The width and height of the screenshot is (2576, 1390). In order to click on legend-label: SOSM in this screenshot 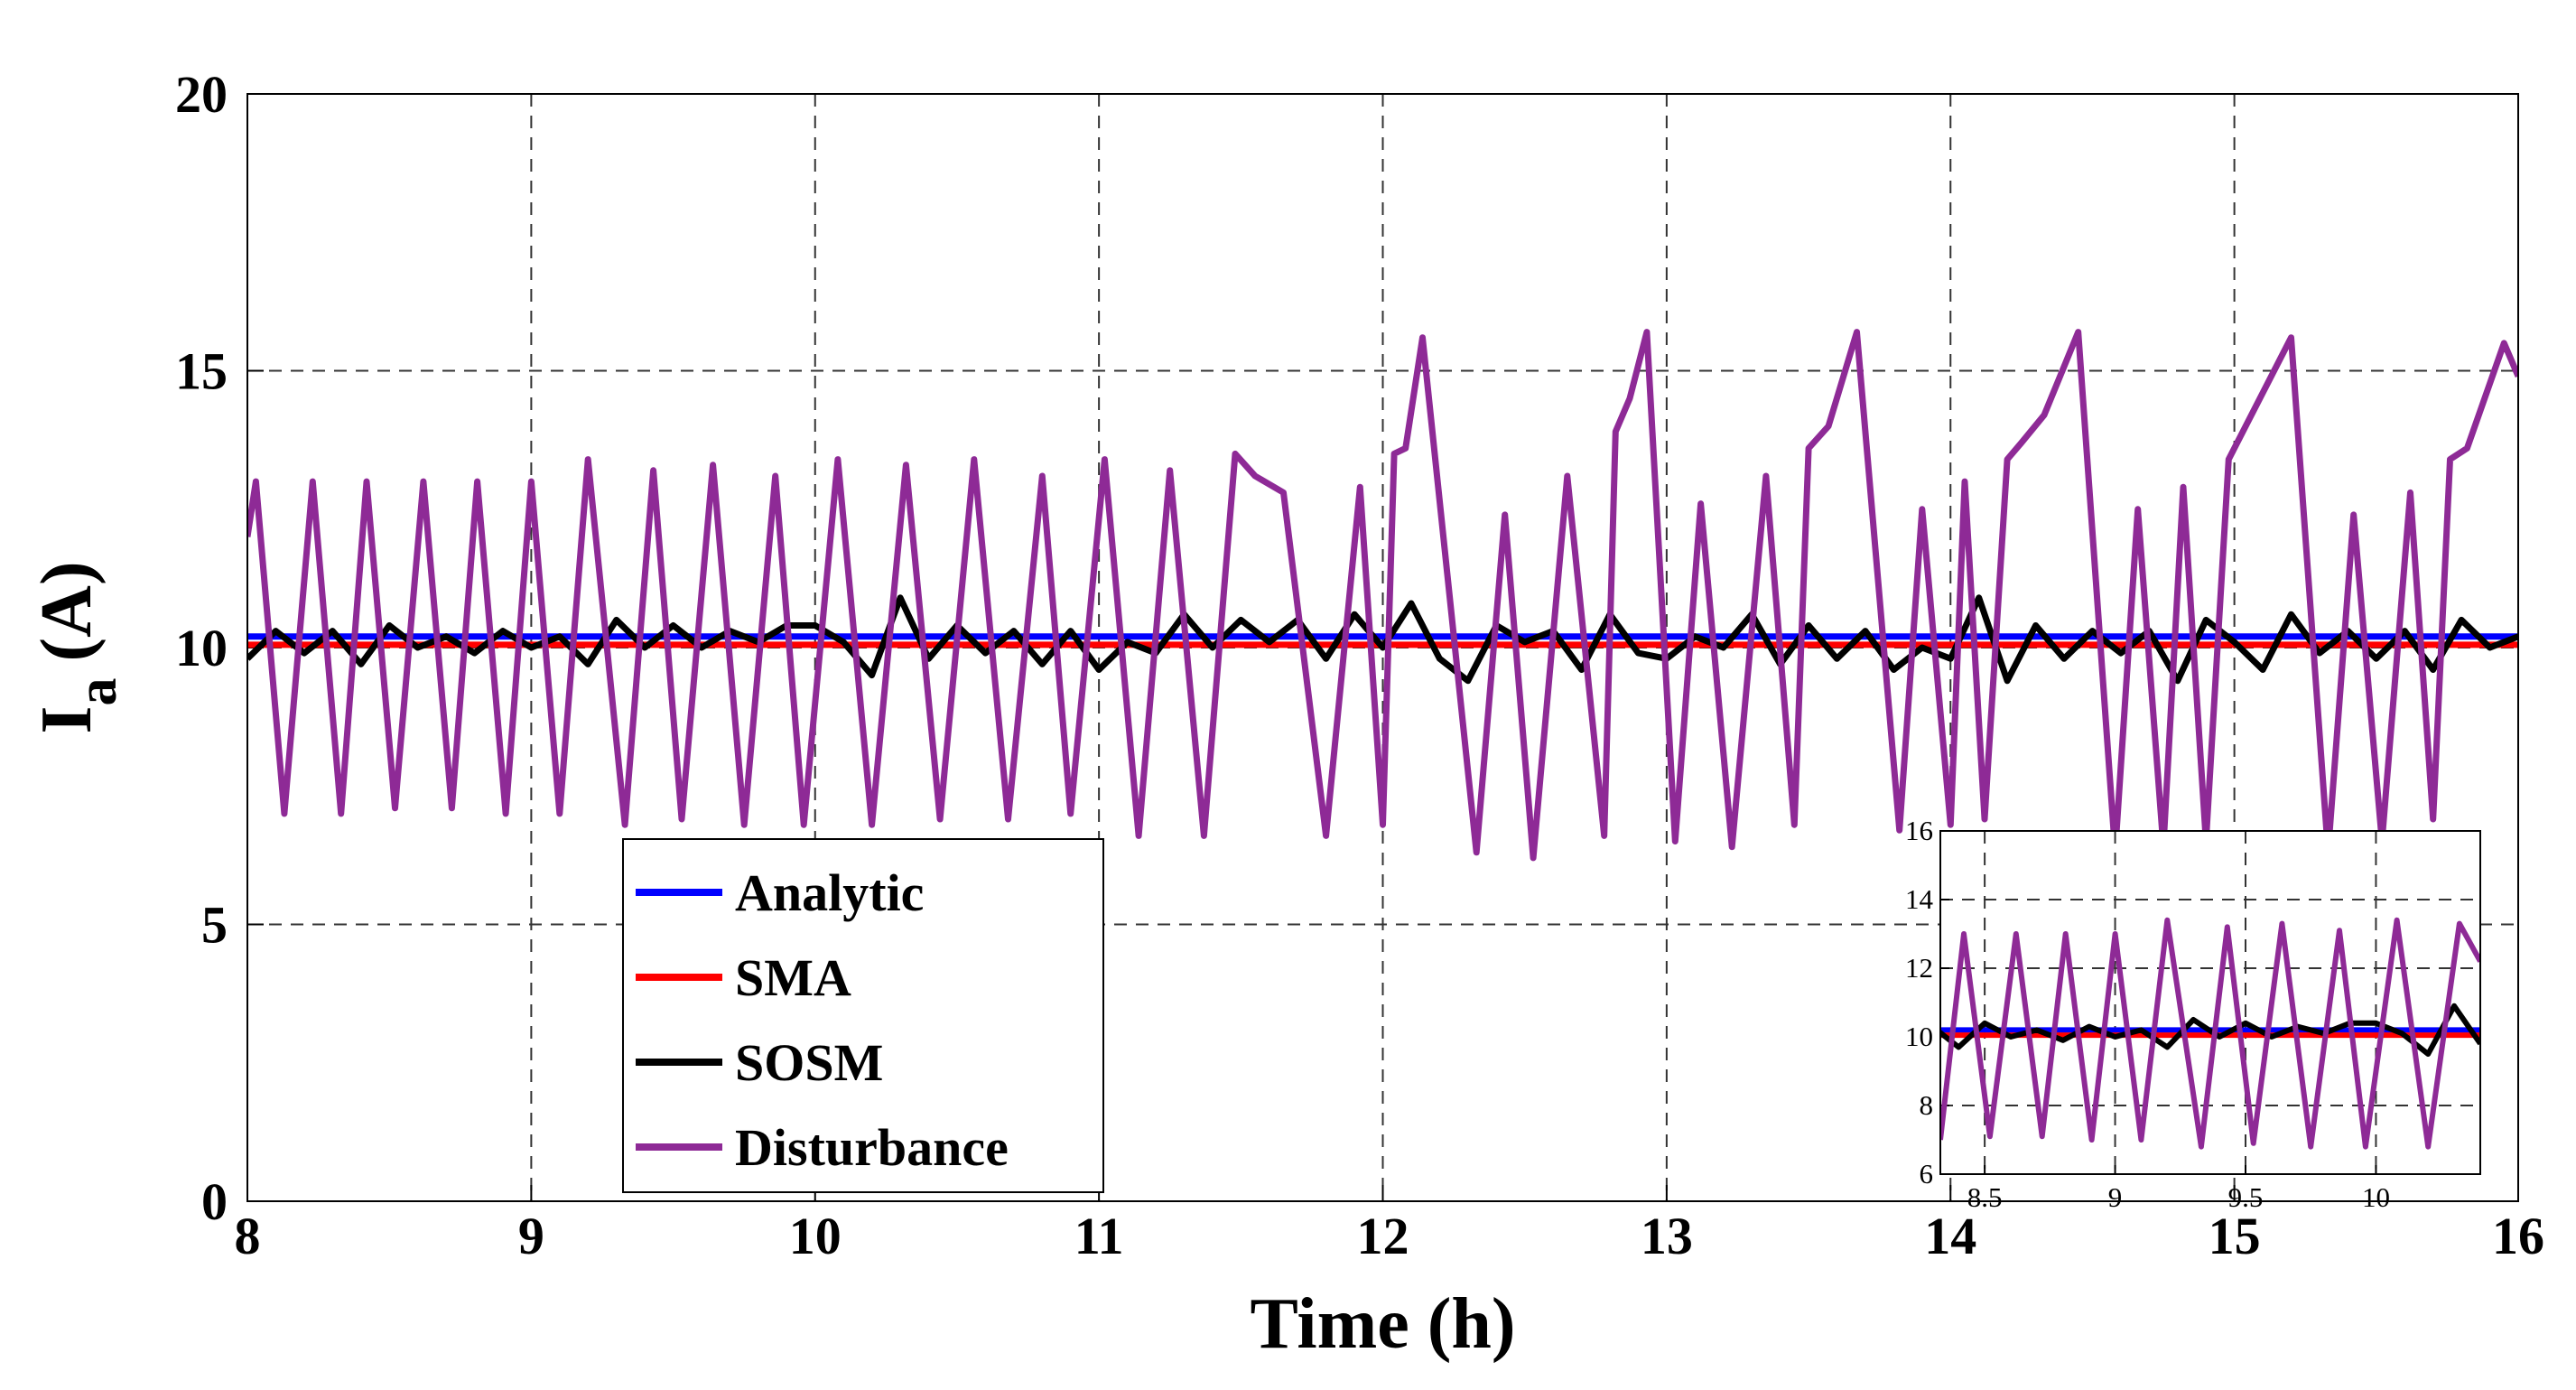, I will do `click(809, 1062)`.